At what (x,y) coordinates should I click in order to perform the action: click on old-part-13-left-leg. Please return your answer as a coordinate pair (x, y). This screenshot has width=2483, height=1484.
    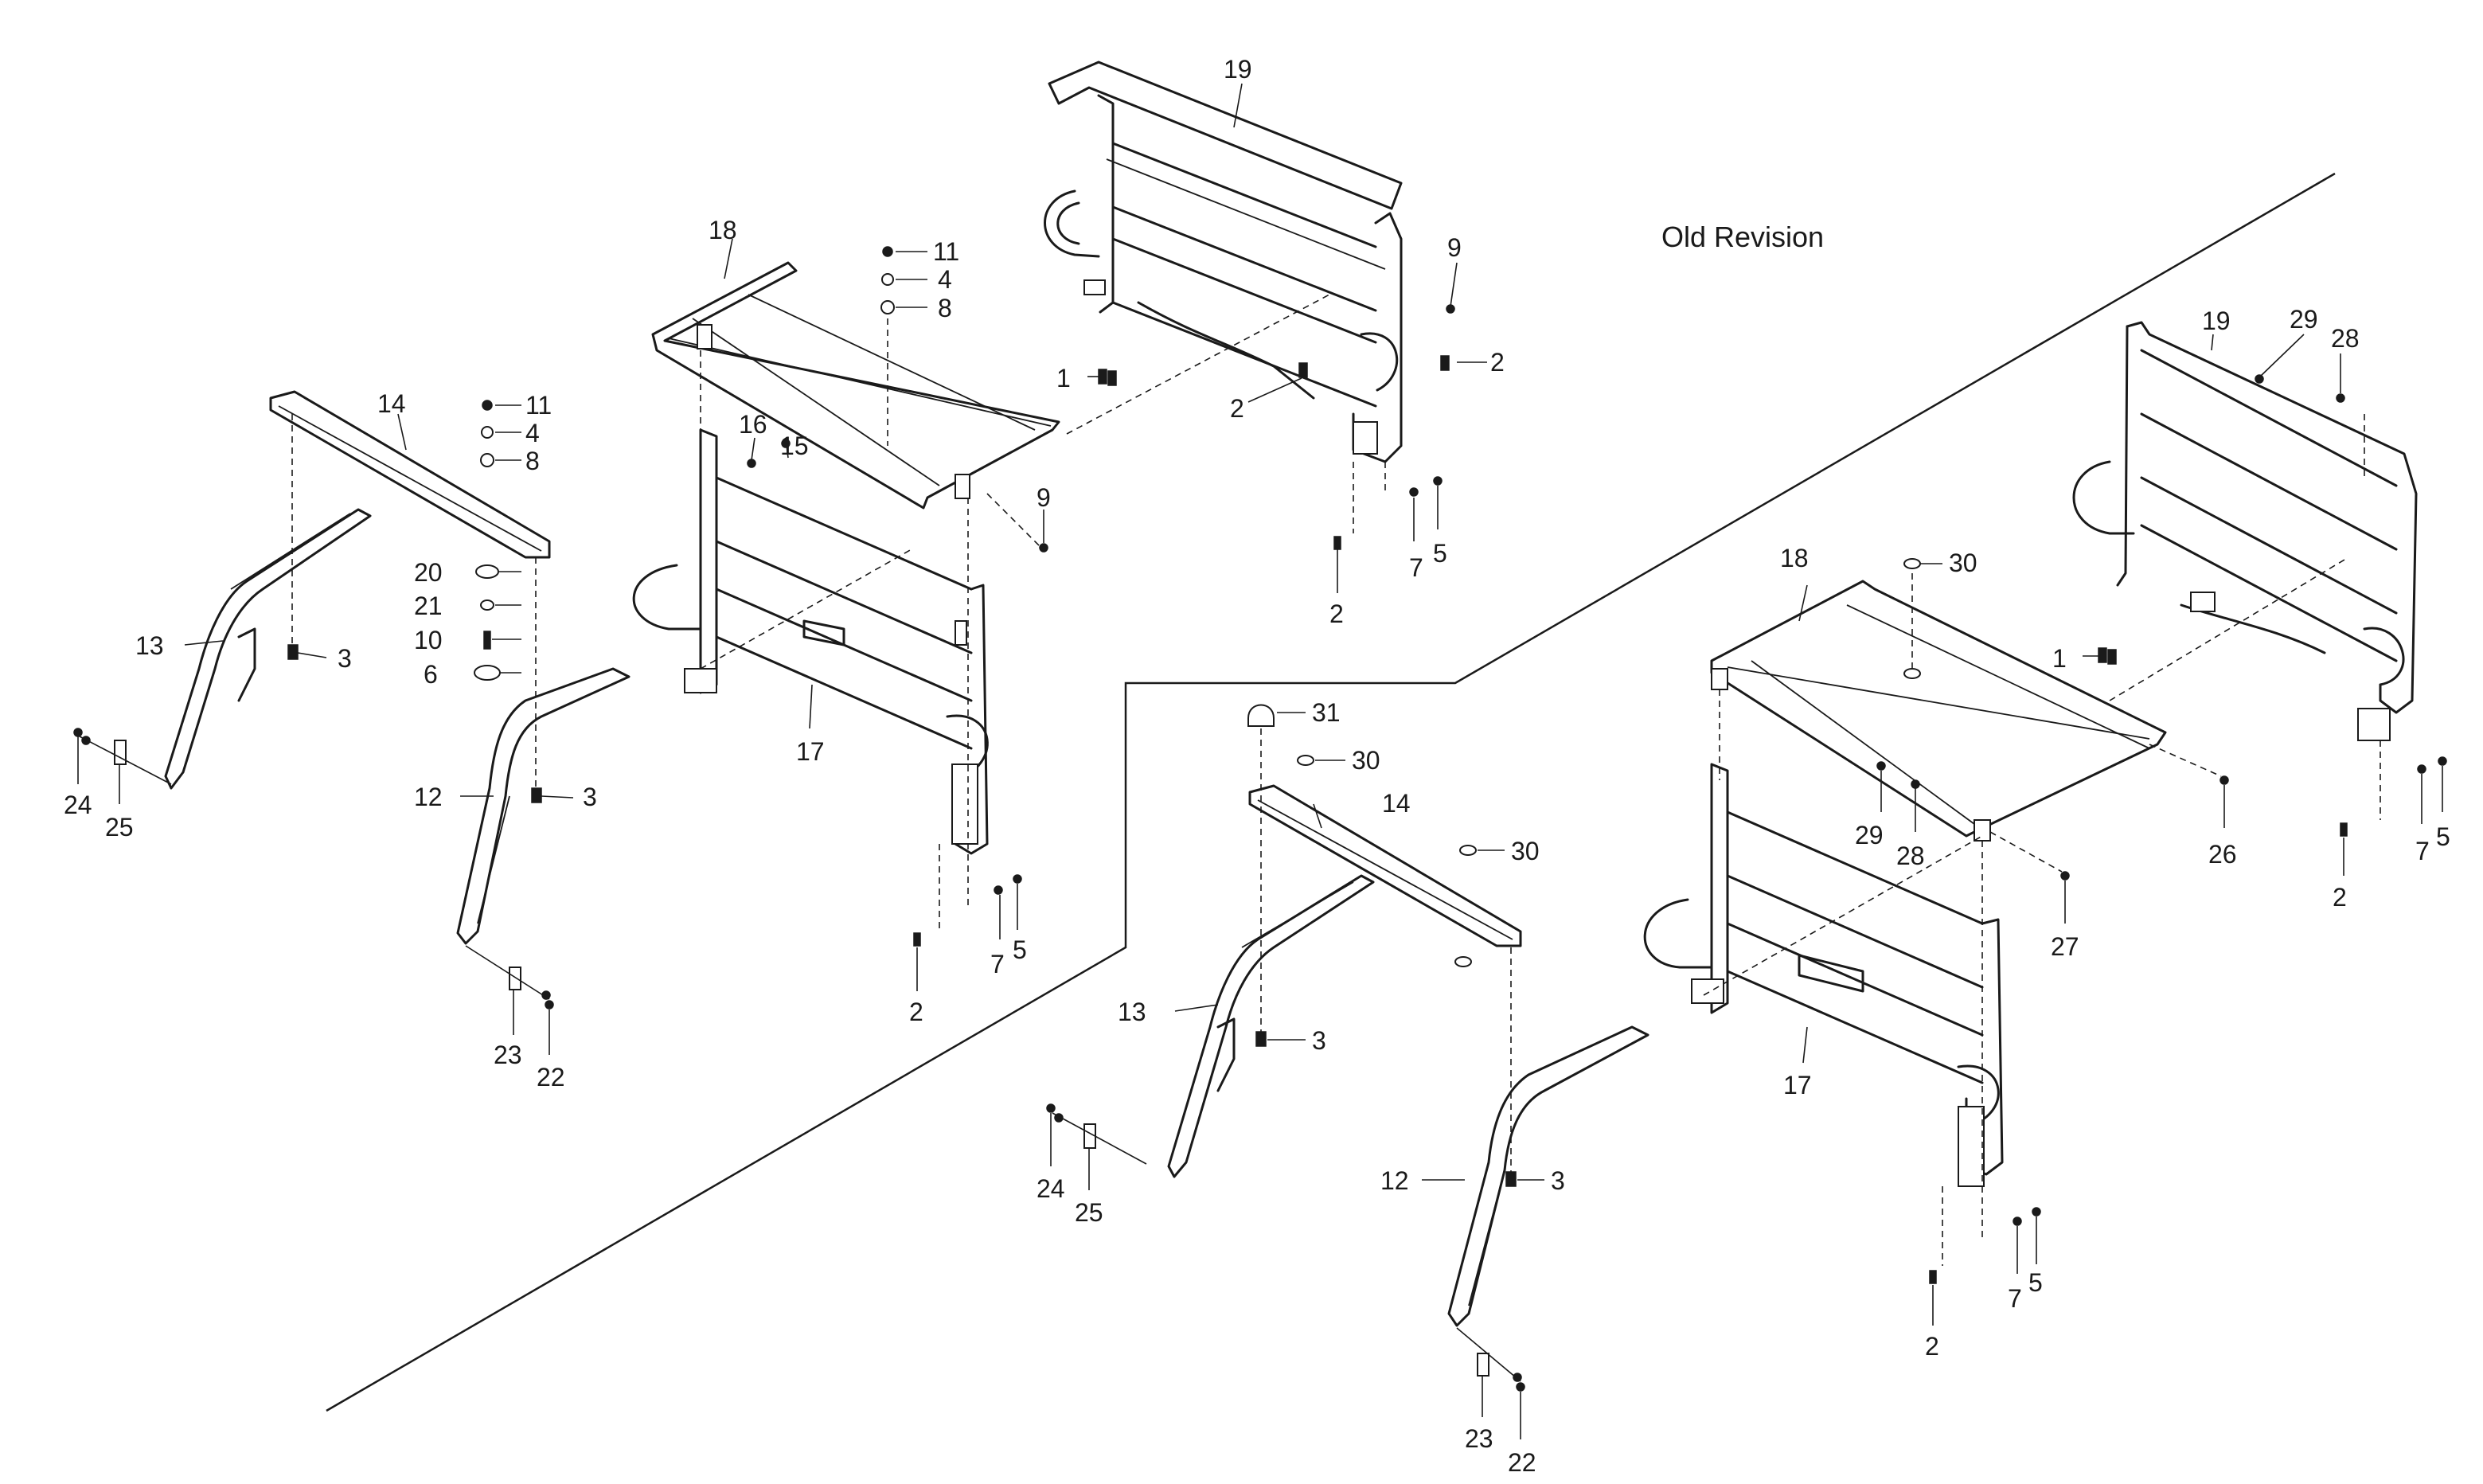
    Looking at the image, I should click on (1271, 1026).